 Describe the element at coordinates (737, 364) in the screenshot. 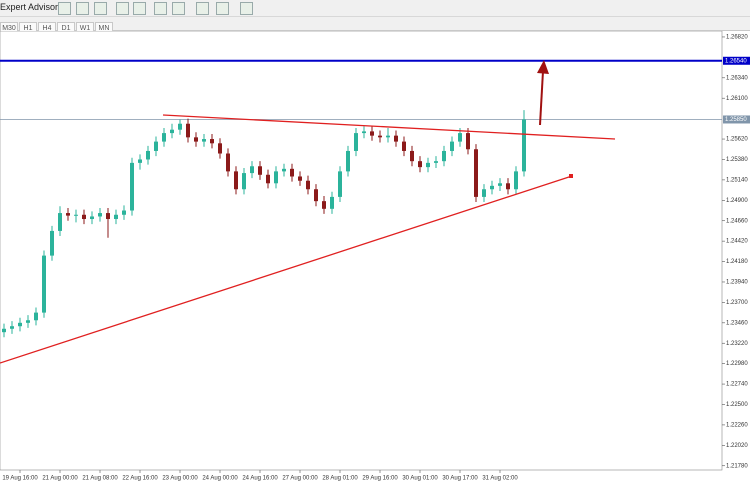

I see `y-tick-label: 1.22980` at that location.